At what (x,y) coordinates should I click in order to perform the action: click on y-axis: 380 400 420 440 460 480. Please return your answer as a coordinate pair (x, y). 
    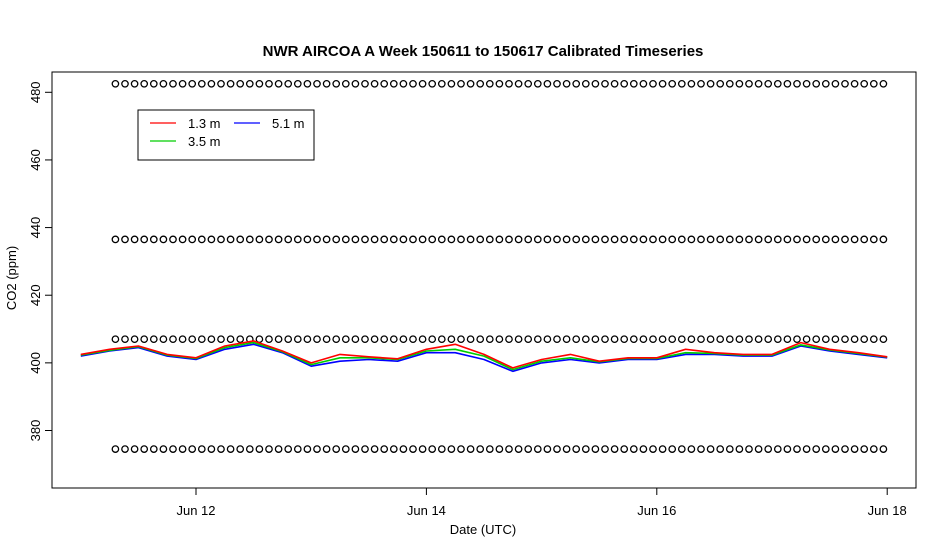
    Looking at the image, I should click on (40, 261).